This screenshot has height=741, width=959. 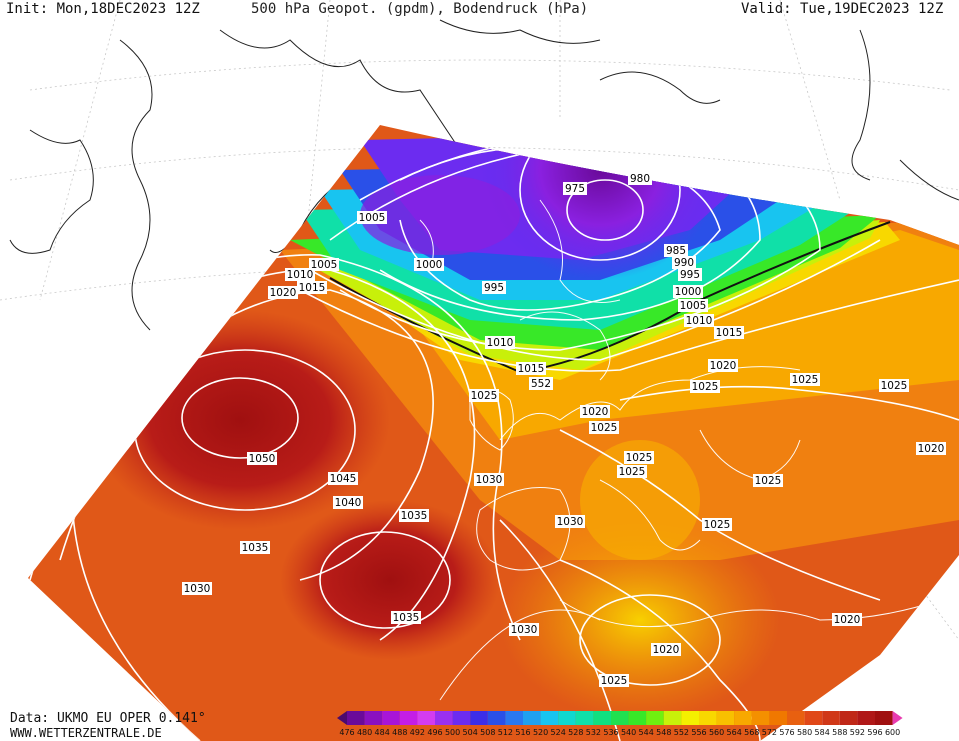 I want to click on label-1025-d: 1025, so click(x=805, y=379).